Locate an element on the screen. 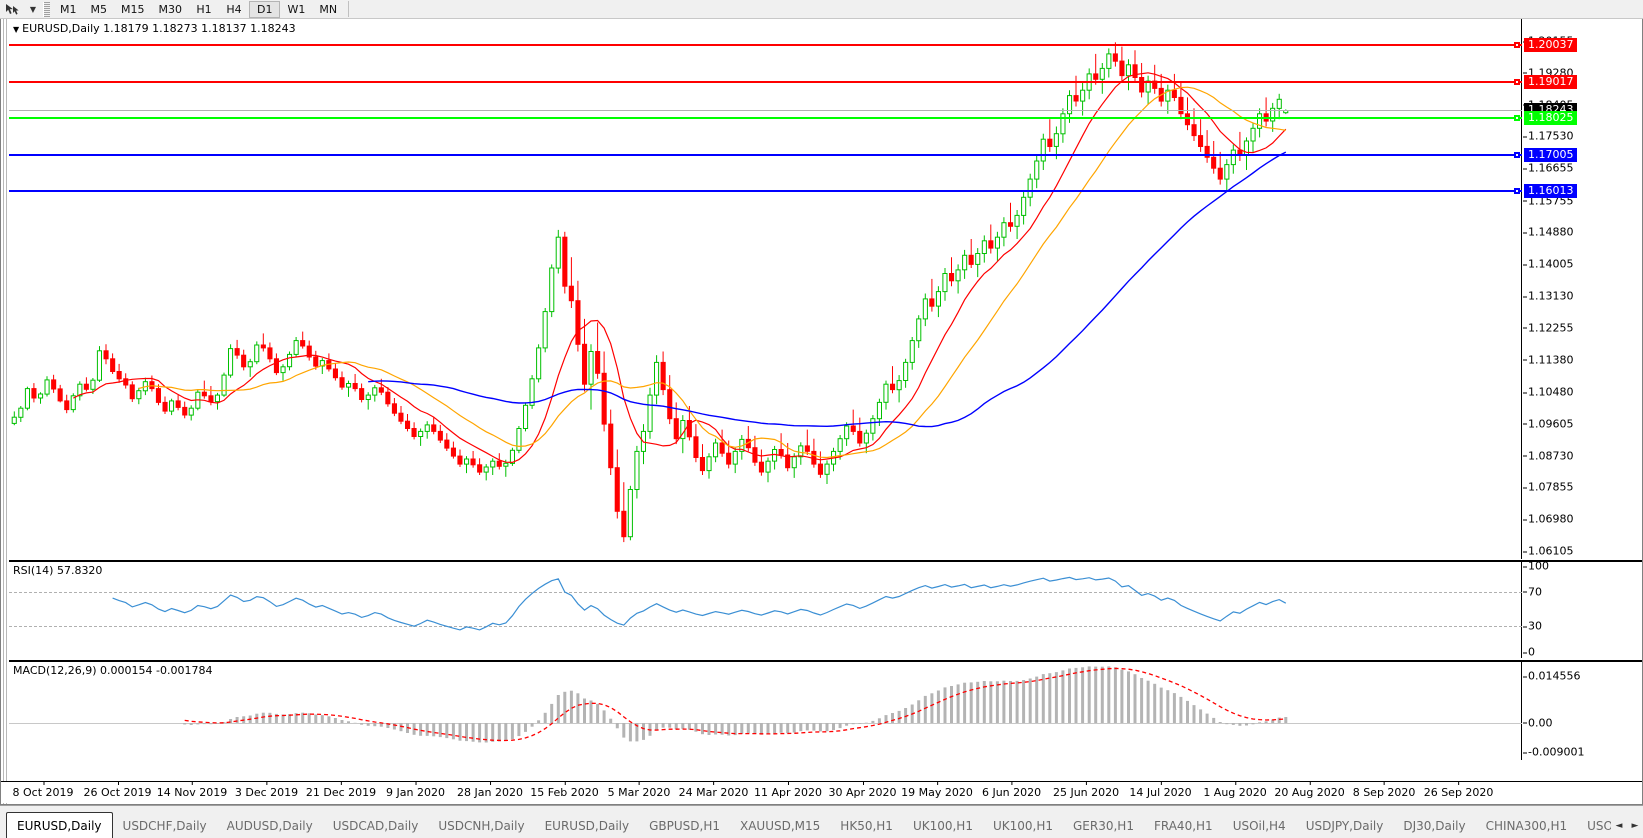 This screenshot has width=1643, height=838. chart-tab-audusd-daily: AUDUSD,Daily is located at coordinates (269, 826).